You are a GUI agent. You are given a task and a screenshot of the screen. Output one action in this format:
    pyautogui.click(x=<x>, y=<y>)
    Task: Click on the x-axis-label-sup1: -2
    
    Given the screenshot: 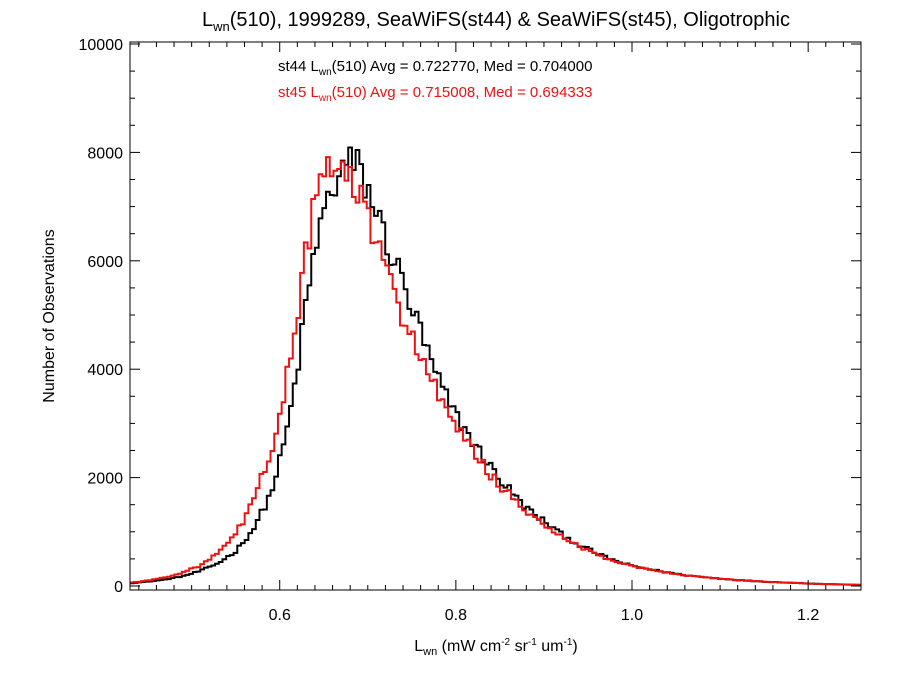 What is the action you would take?
    pyautogui.click(x=505, y=642)
    